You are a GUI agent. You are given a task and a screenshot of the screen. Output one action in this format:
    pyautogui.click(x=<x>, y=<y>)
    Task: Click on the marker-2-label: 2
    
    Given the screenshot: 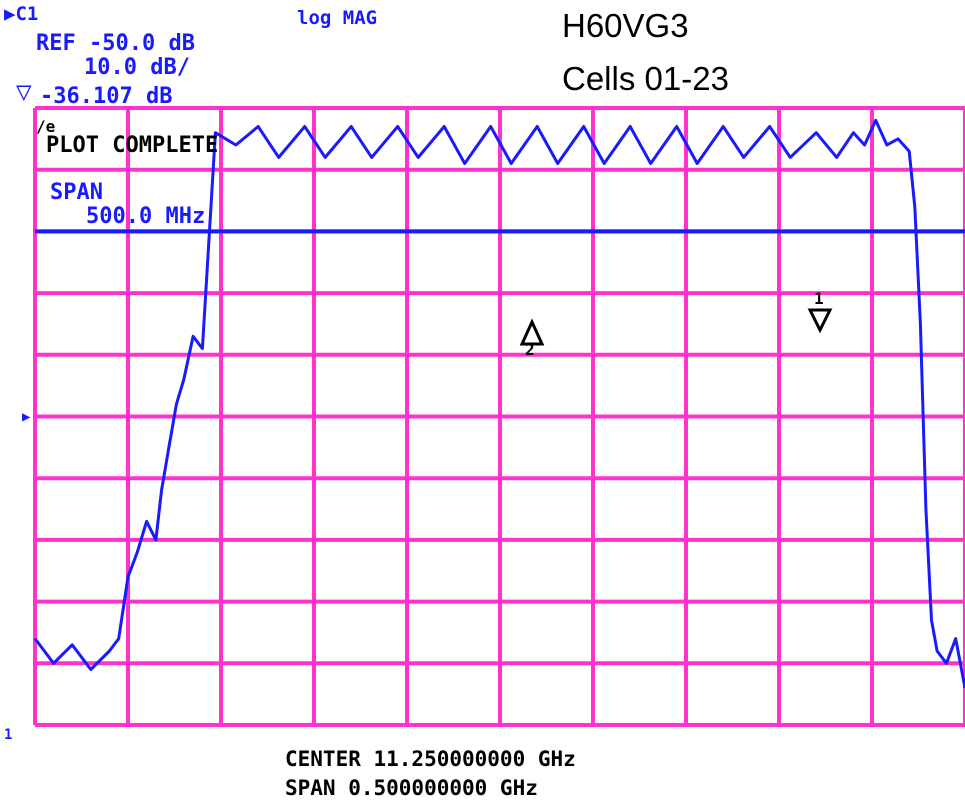 What is the action you would take?
    pyautogui.click(x=530, y=349)
    